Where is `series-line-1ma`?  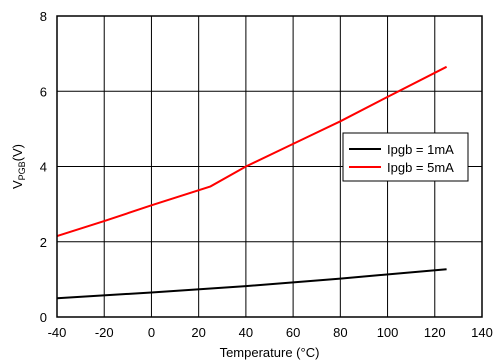
series-line-1ma is located at coordinates (251, 284).